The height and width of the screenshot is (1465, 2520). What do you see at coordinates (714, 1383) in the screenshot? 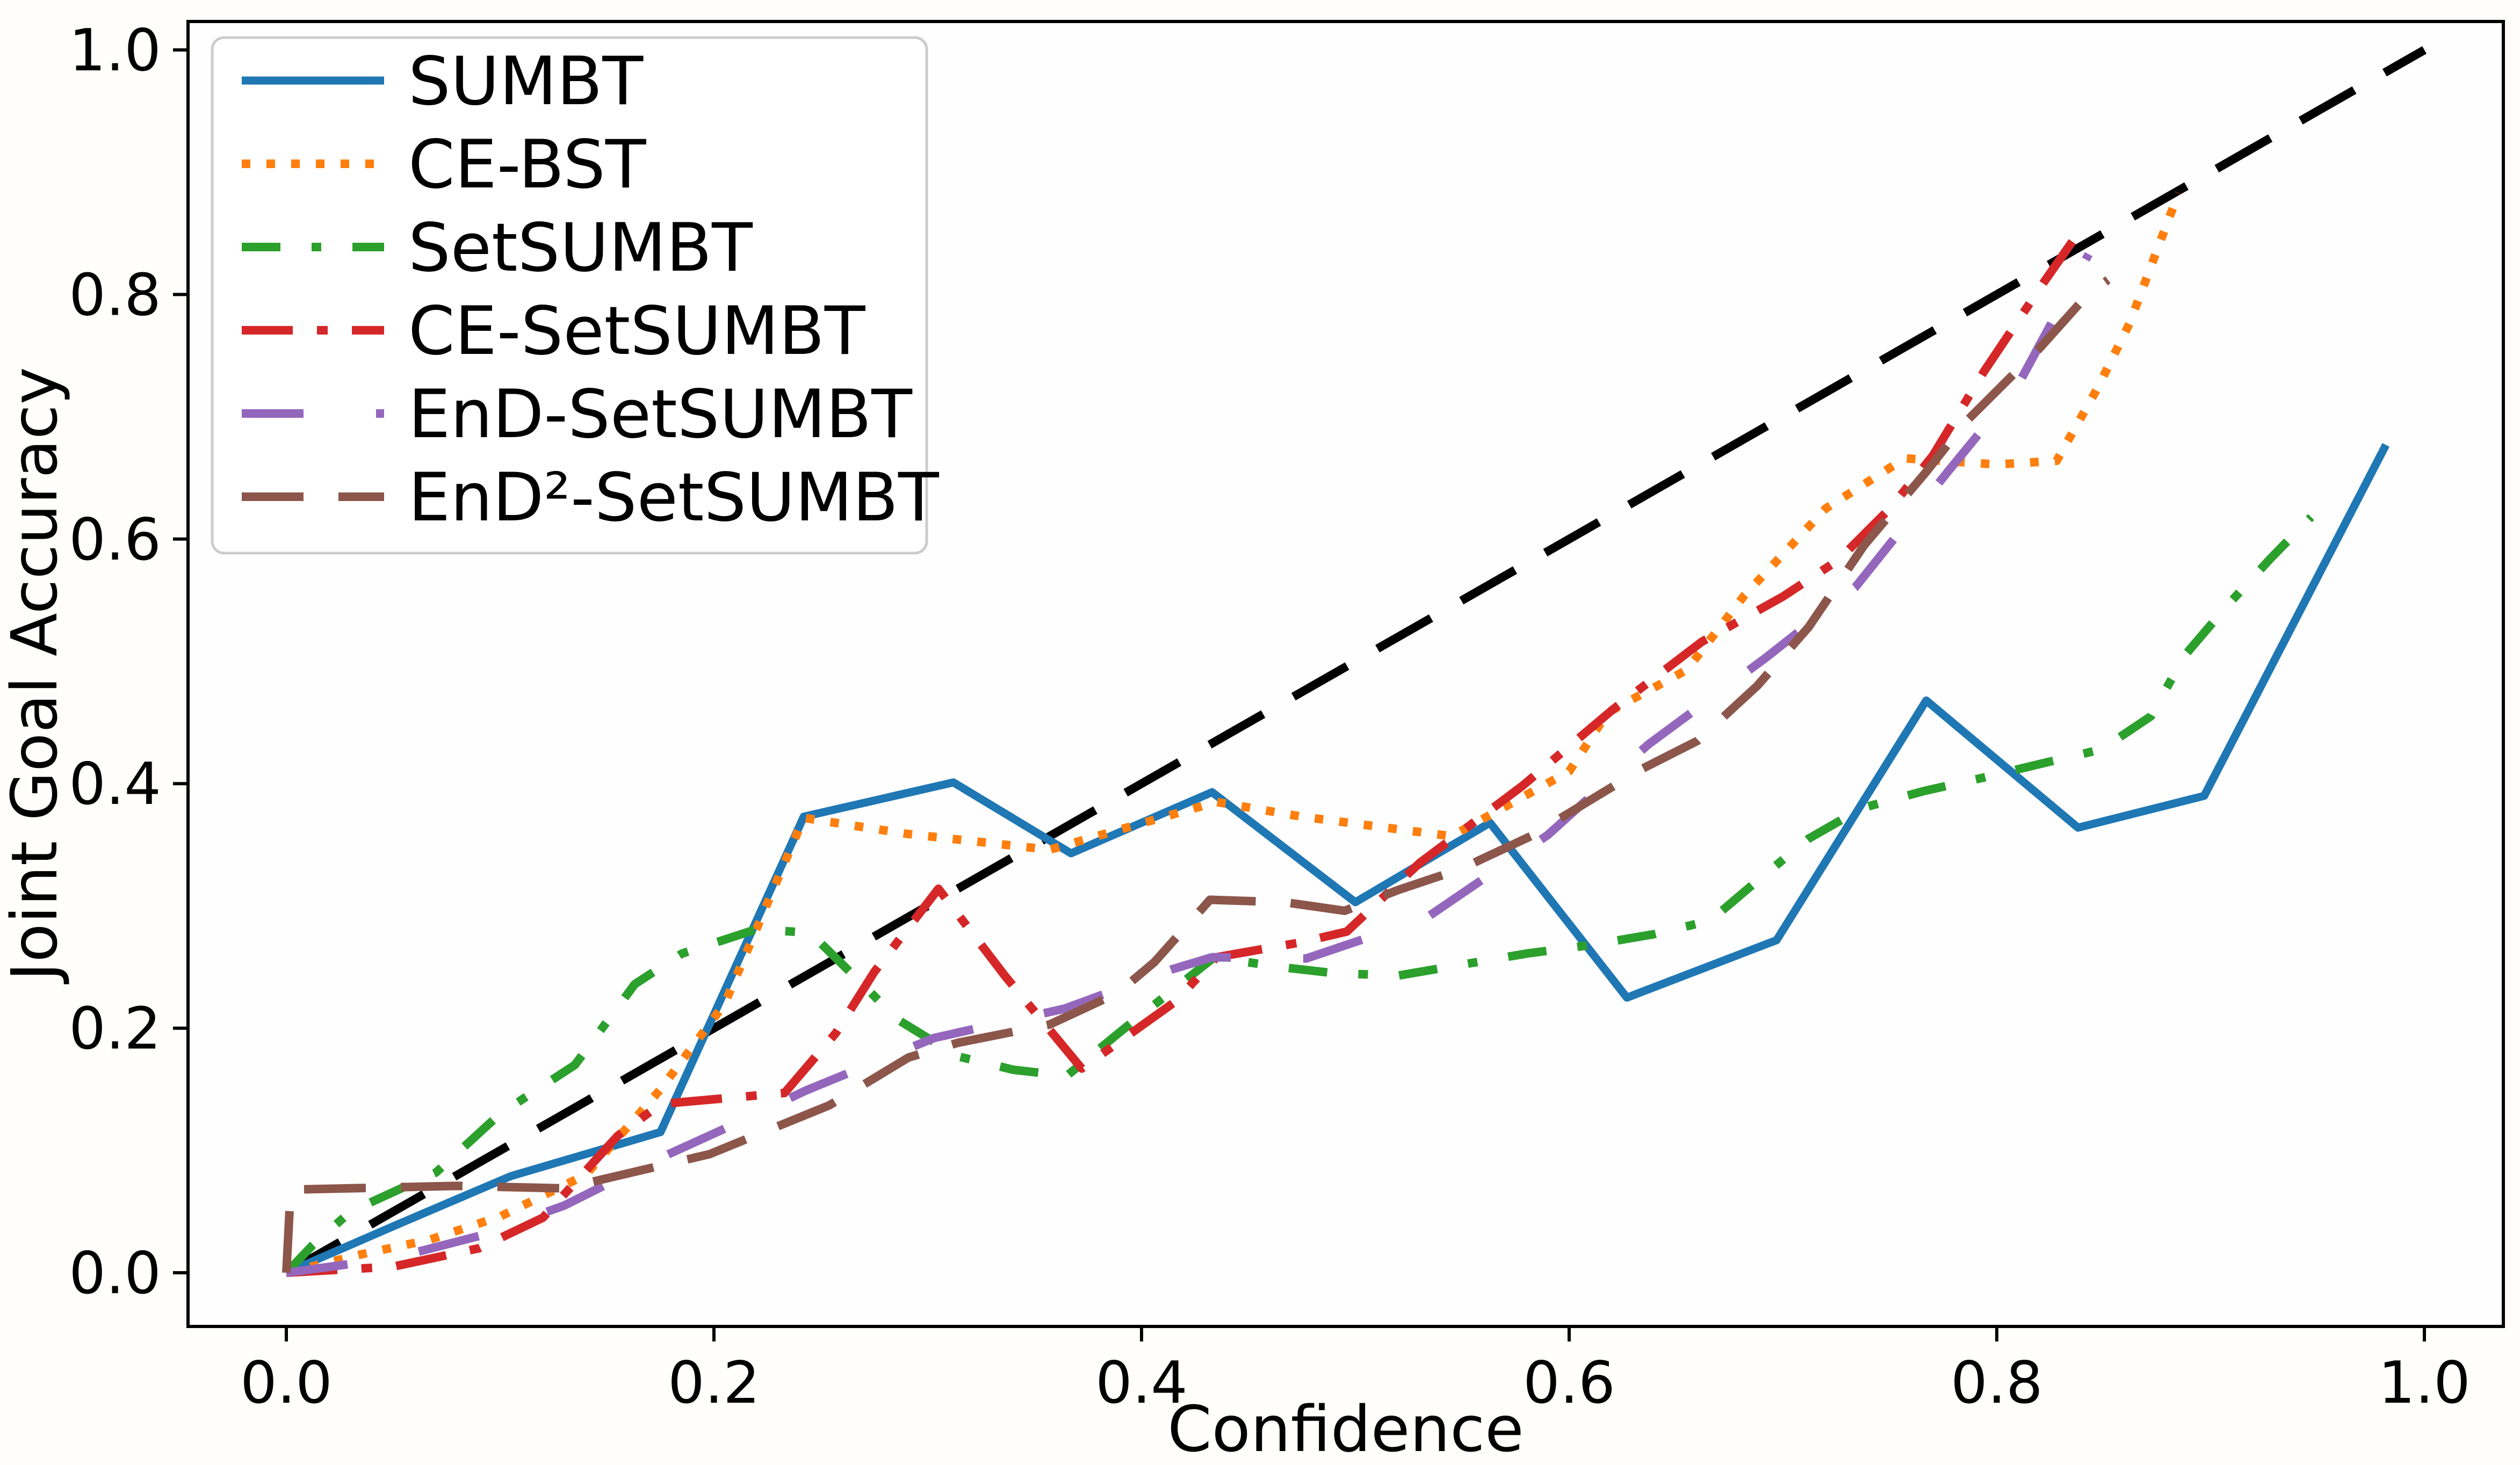
I see `x-tick-label: 0.2` at bounding box center [714, 1383].